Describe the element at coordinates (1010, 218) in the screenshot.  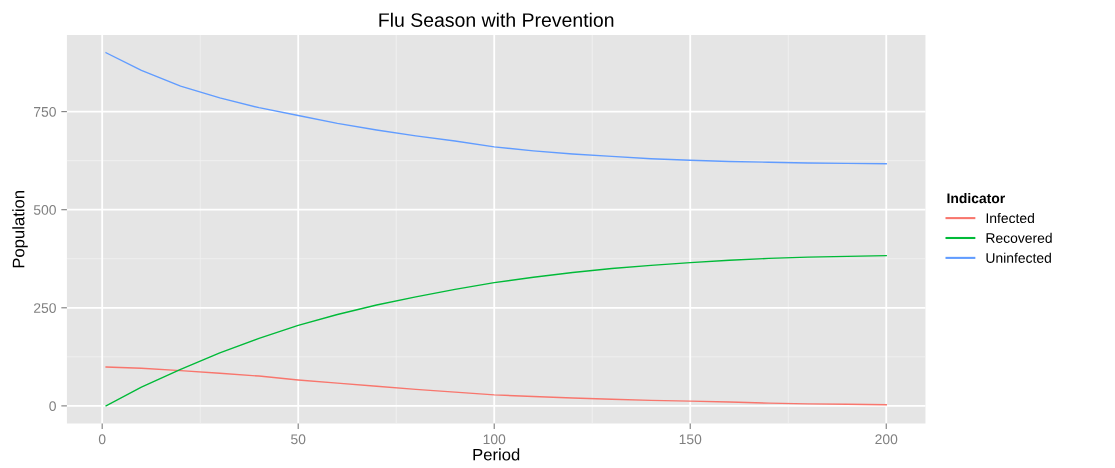
I see `legend-label: Infected` at that location.